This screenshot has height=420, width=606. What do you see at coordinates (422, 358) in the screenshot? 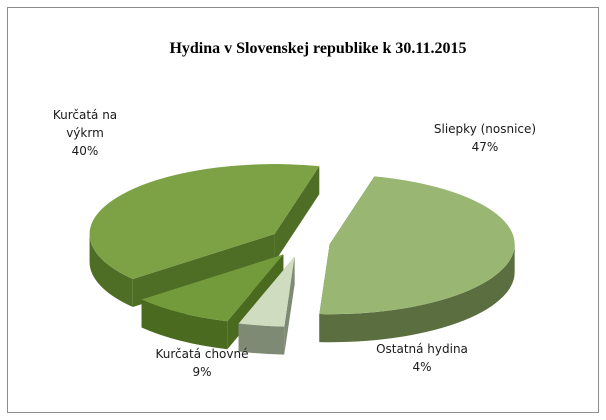
I see `slice-label: Ostatná hydina 4%` at bounding box center [422, 358].